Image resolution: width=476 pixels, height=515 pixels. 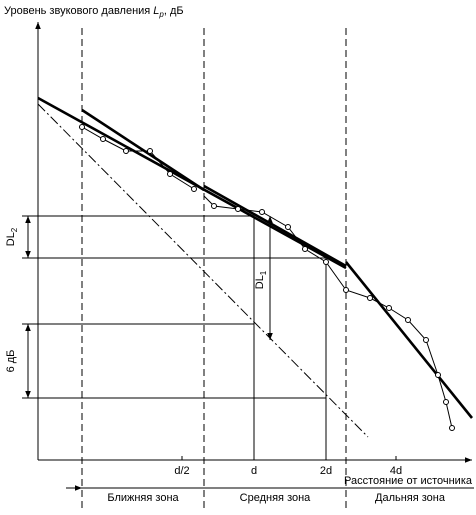 I want to click on zone-label: Дальняя зона, so click(x=410, y=498).